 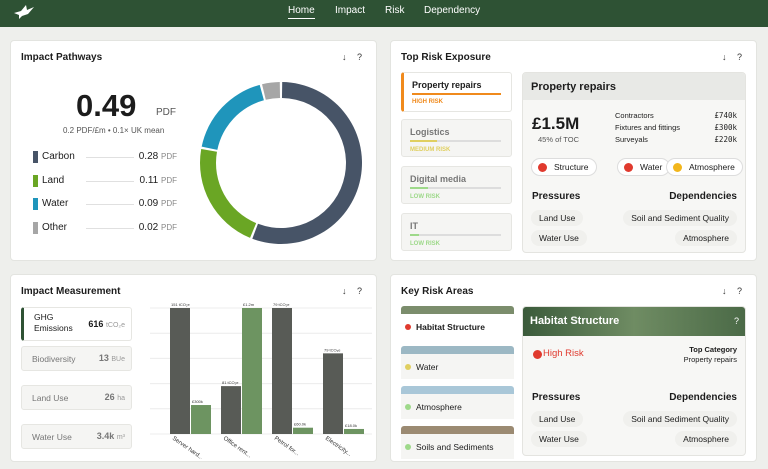 I want to click on top-category-label: Top Category, so click(x=713, y=349).